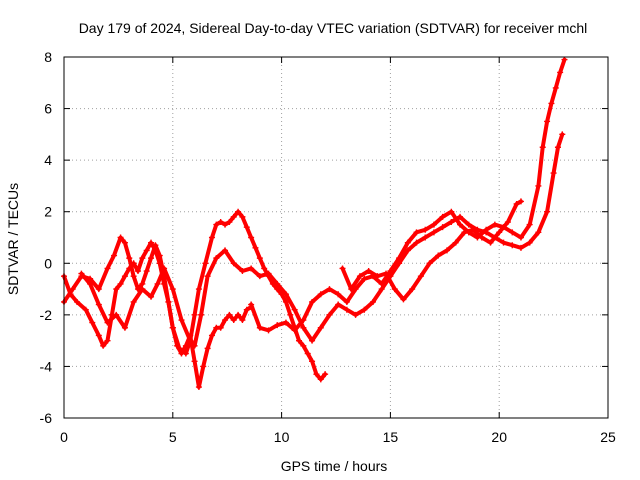 This screenshot has height=480, width=640. I want to click on series-trace, so click(431, 250).